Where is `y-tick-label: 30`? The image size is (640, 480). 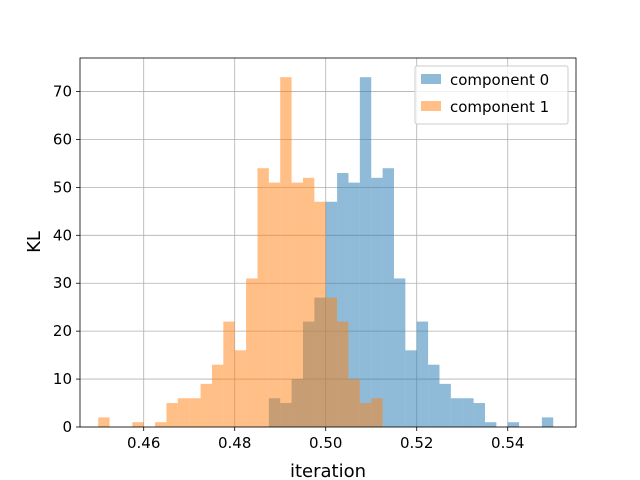 y-tick-label: 30 is located at coordinates (62, 283).